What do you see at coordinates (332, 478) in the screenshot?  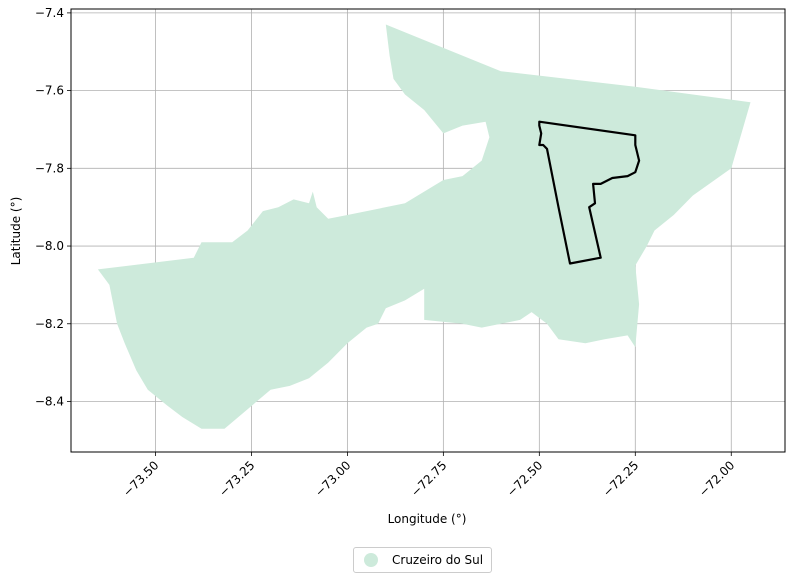 I see `x-tick-label: −73.00` at bounding box center [332, 478].